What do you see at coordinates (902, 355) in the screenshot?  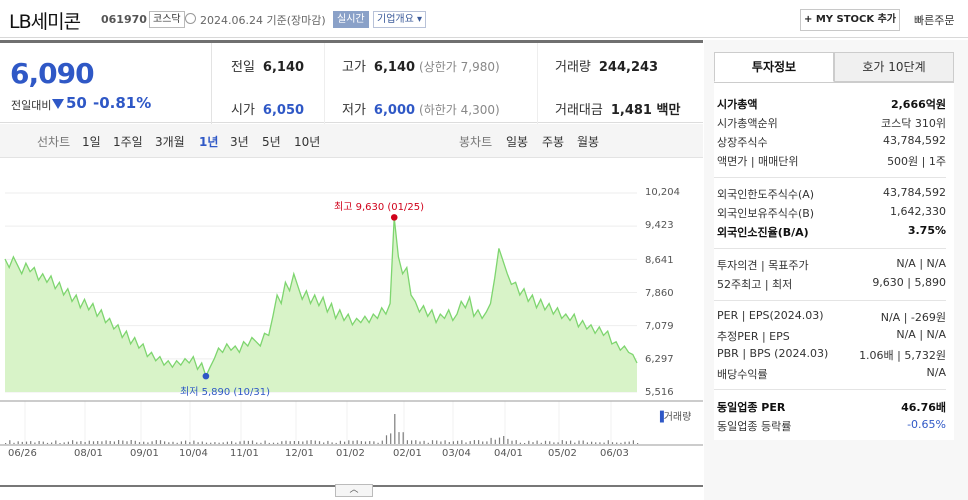 I see `info-row-value: 1.06배 | 5,732원` at bounding box center [902, 355].